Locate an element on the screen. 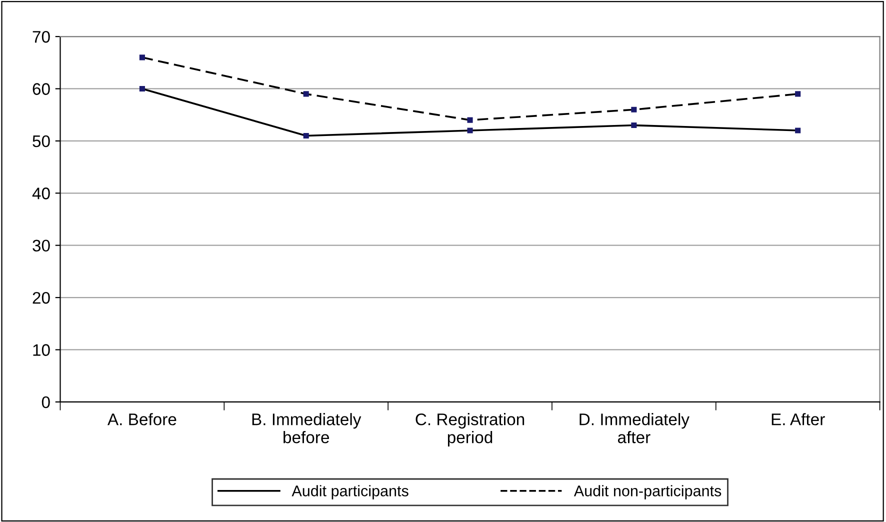 The width and height of the screenshot is (886, 522). x-tick-label: E. After is located at coordinates (798, 419).